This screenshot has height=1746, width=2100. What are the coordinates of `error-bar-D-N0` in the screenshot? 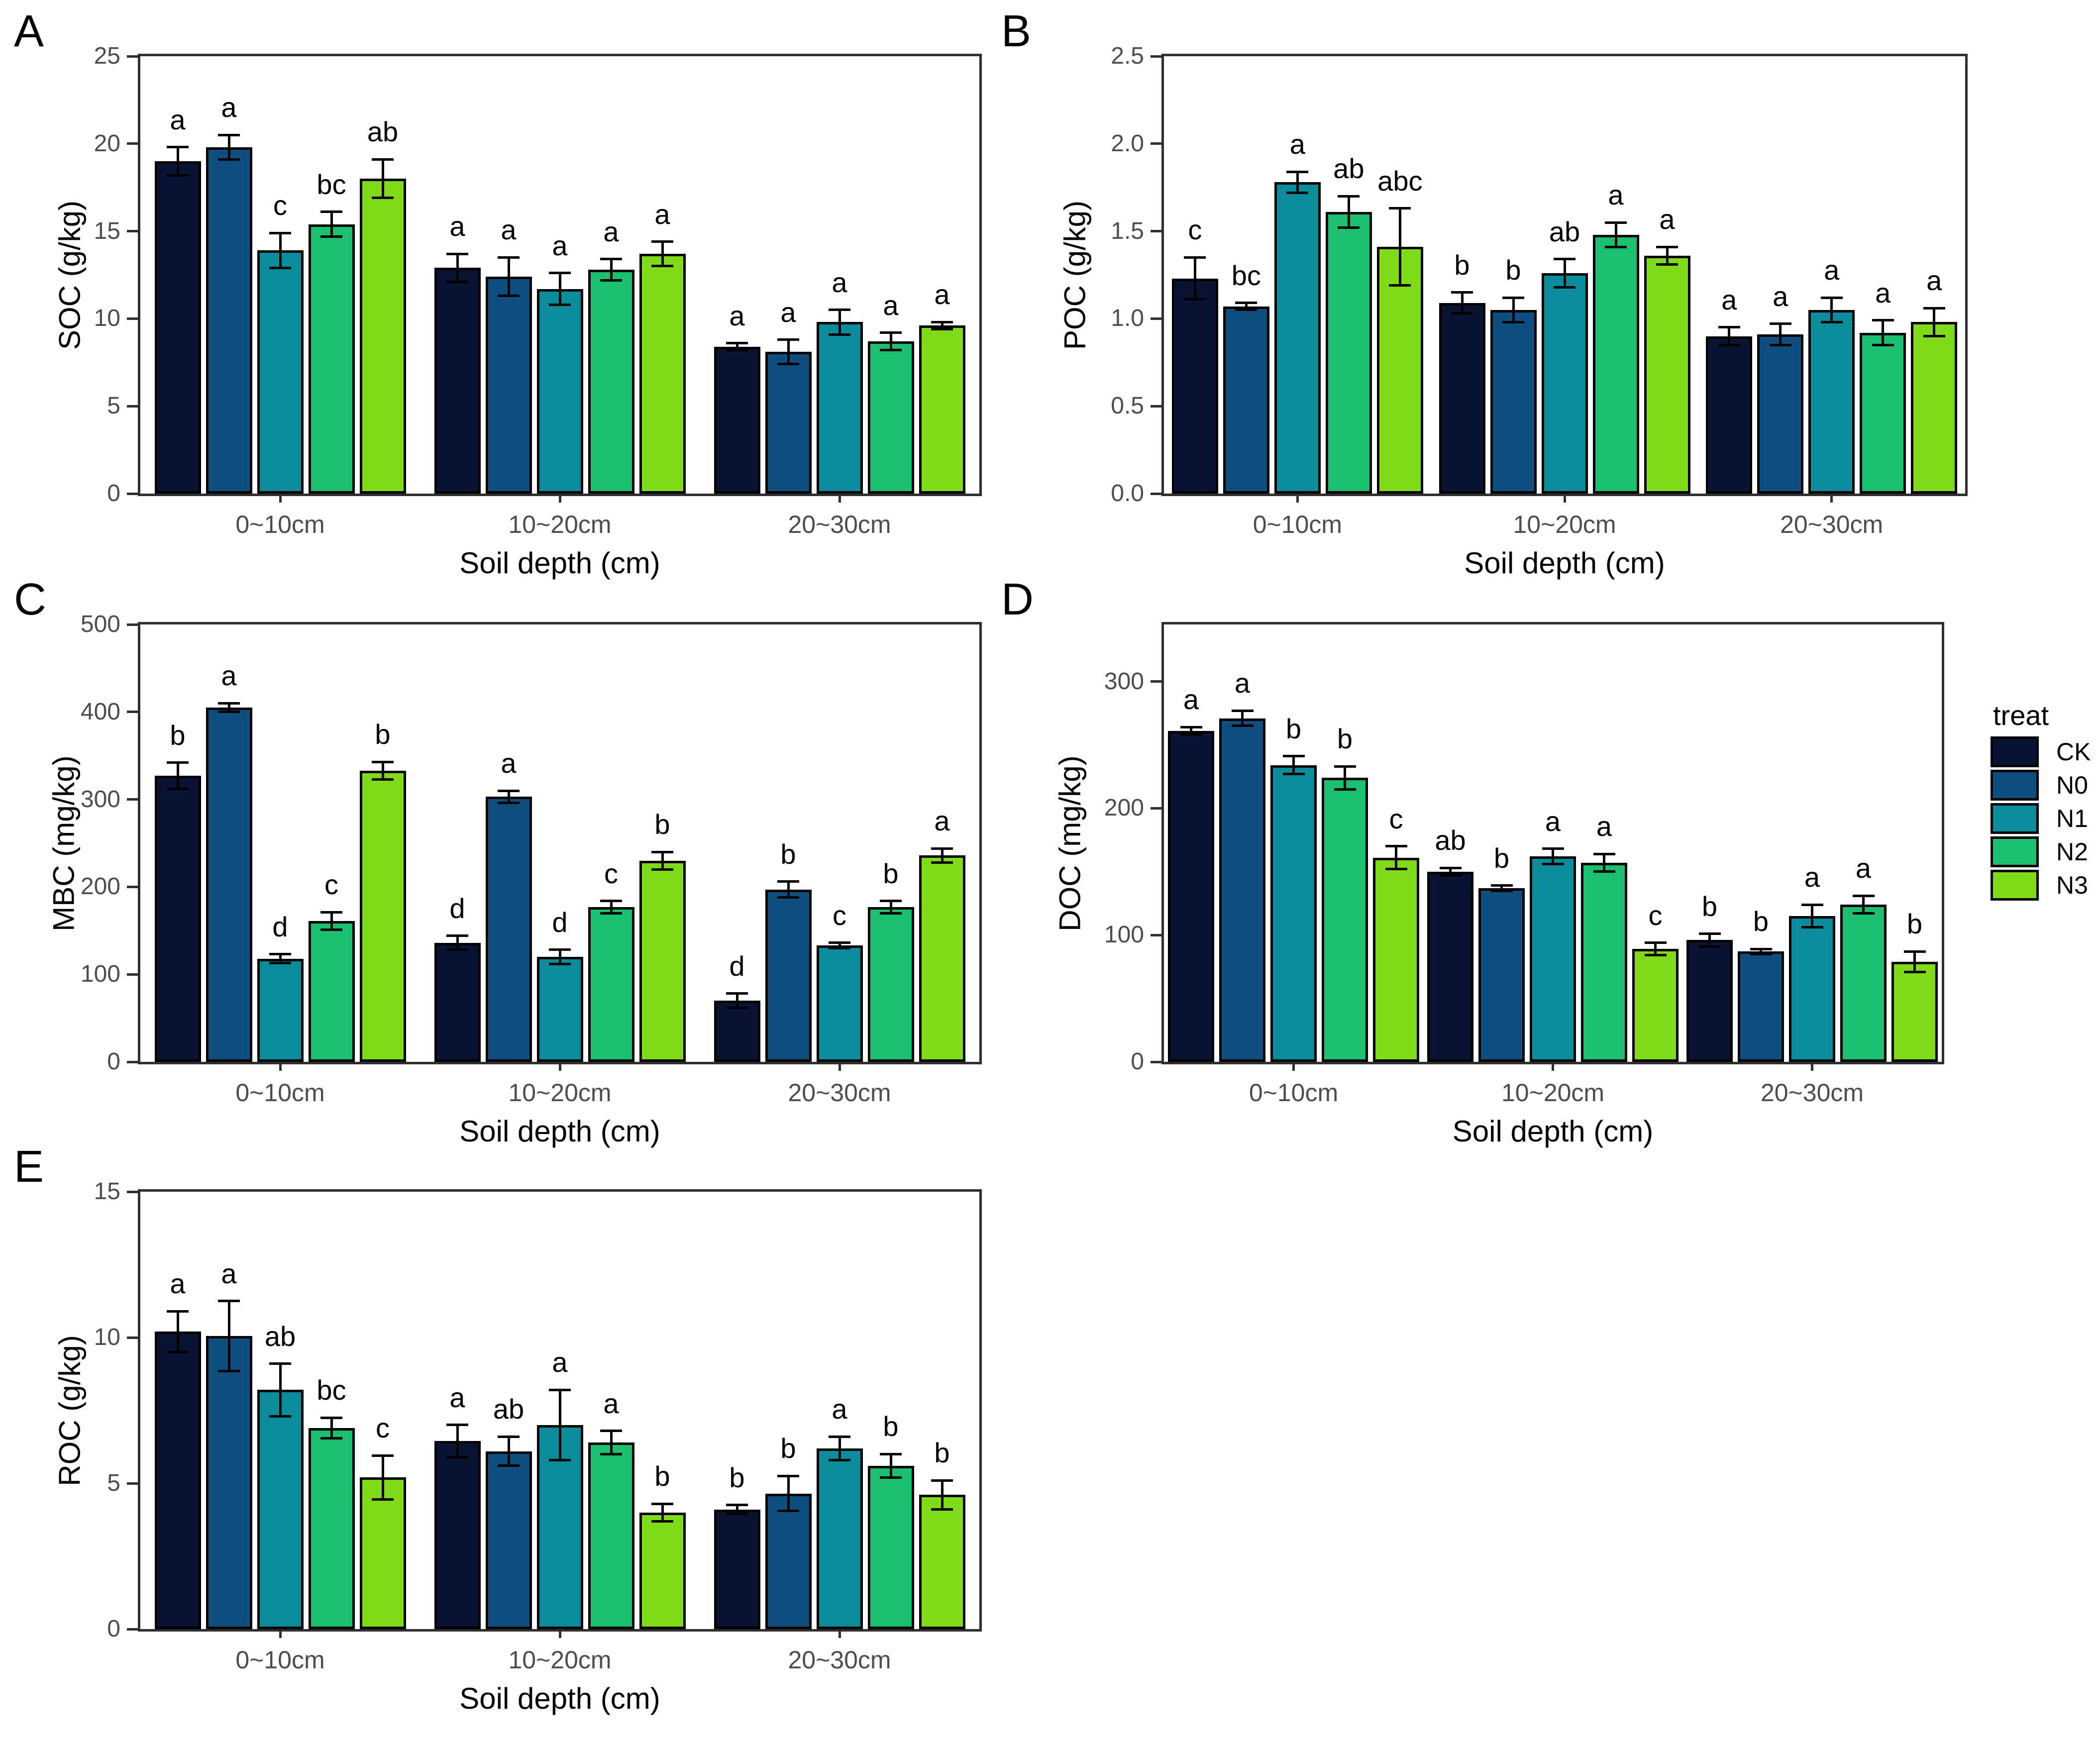 It's located at (1761, 951).